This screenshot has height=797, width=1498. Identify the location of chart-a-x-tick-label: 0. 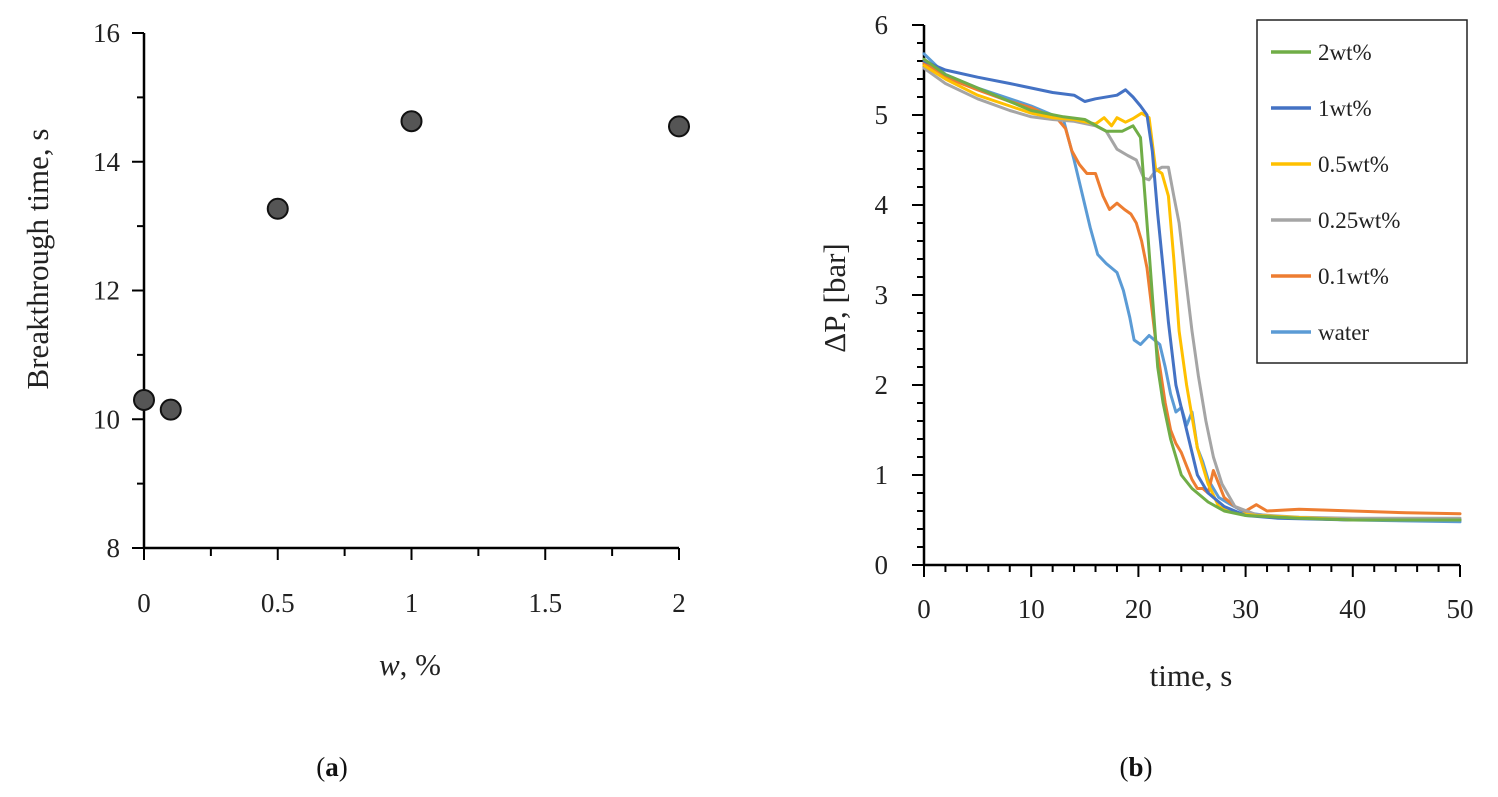
(144, 603).